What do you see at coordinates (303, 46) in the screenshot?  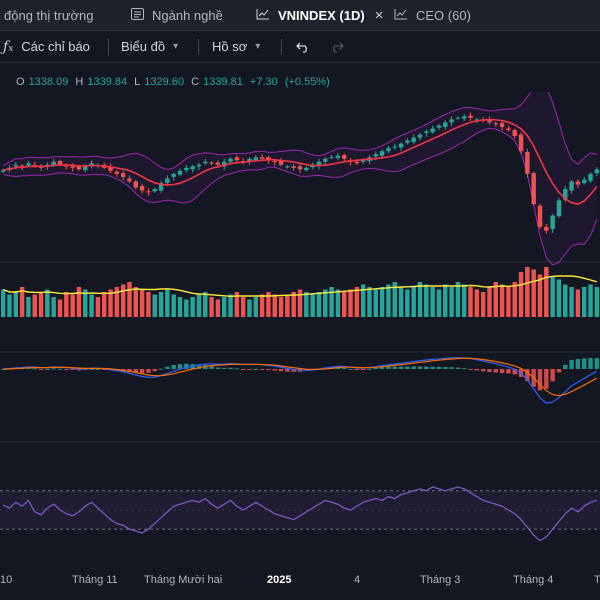 I see `undo-button` at bounding box center [303, 46].